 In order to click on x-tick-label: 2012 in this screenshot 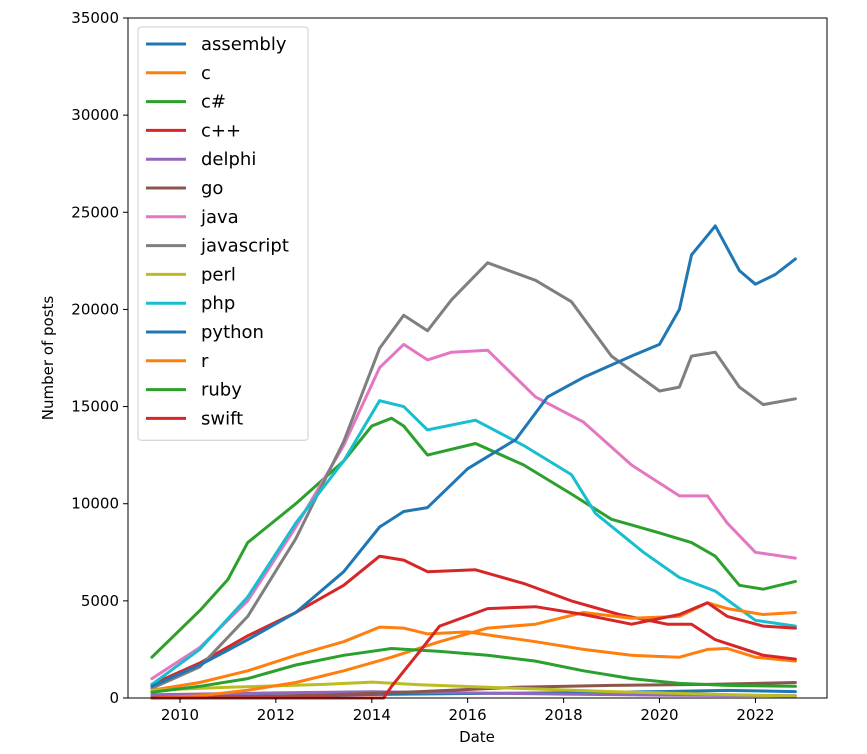, I will do `click(276, 715)`.